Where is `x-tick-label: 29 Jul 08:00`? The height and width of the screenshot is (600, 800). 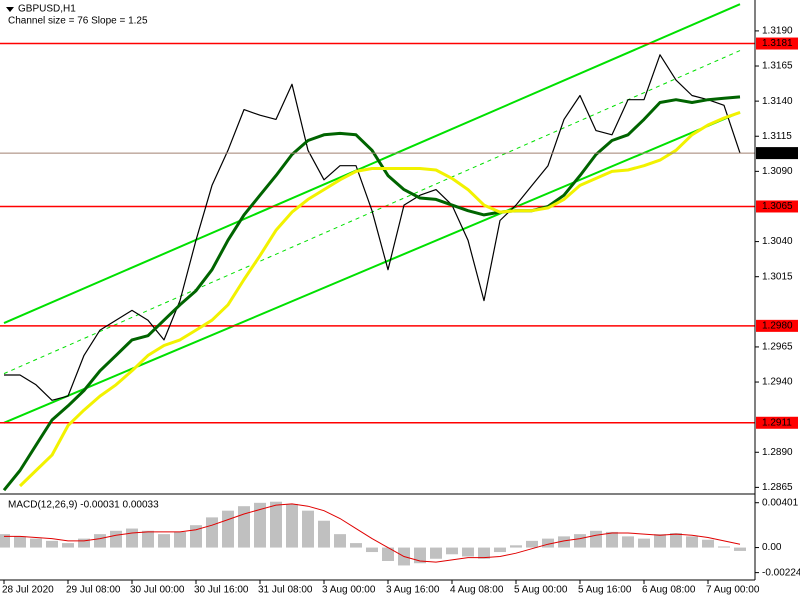
x-tick-label: 29 Jul 08:00 is located at coordinates (93, 590).